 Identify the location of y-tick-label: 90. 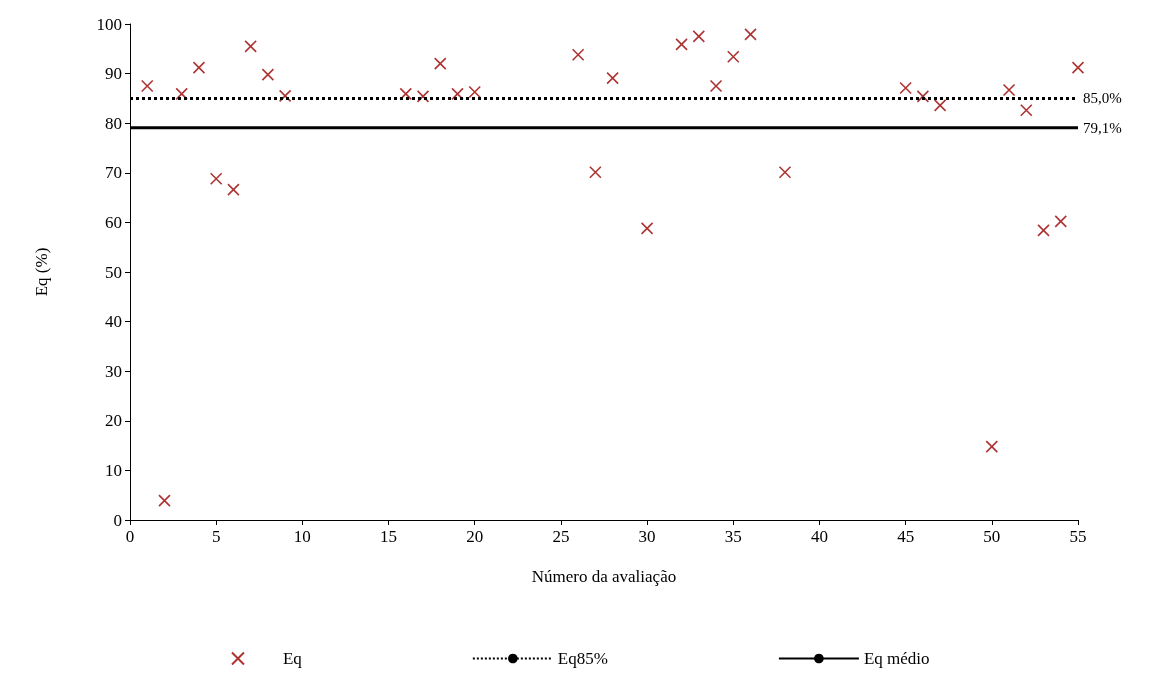
(113, 74).